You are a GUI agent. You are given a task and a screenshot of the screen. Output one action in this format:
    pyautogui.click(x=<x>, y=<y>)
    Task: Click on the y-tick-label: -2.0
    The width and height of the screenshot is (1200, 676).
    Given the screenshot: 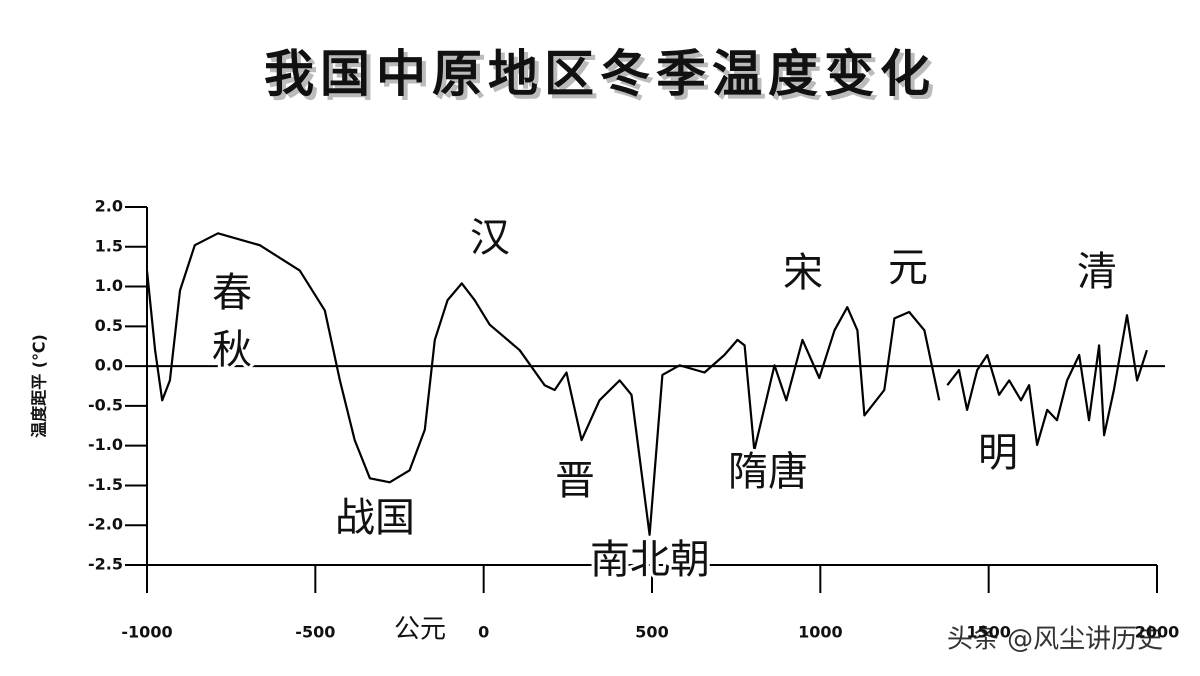 What is the action you would take?
    pyautogui.click(x=105, y=524)
    